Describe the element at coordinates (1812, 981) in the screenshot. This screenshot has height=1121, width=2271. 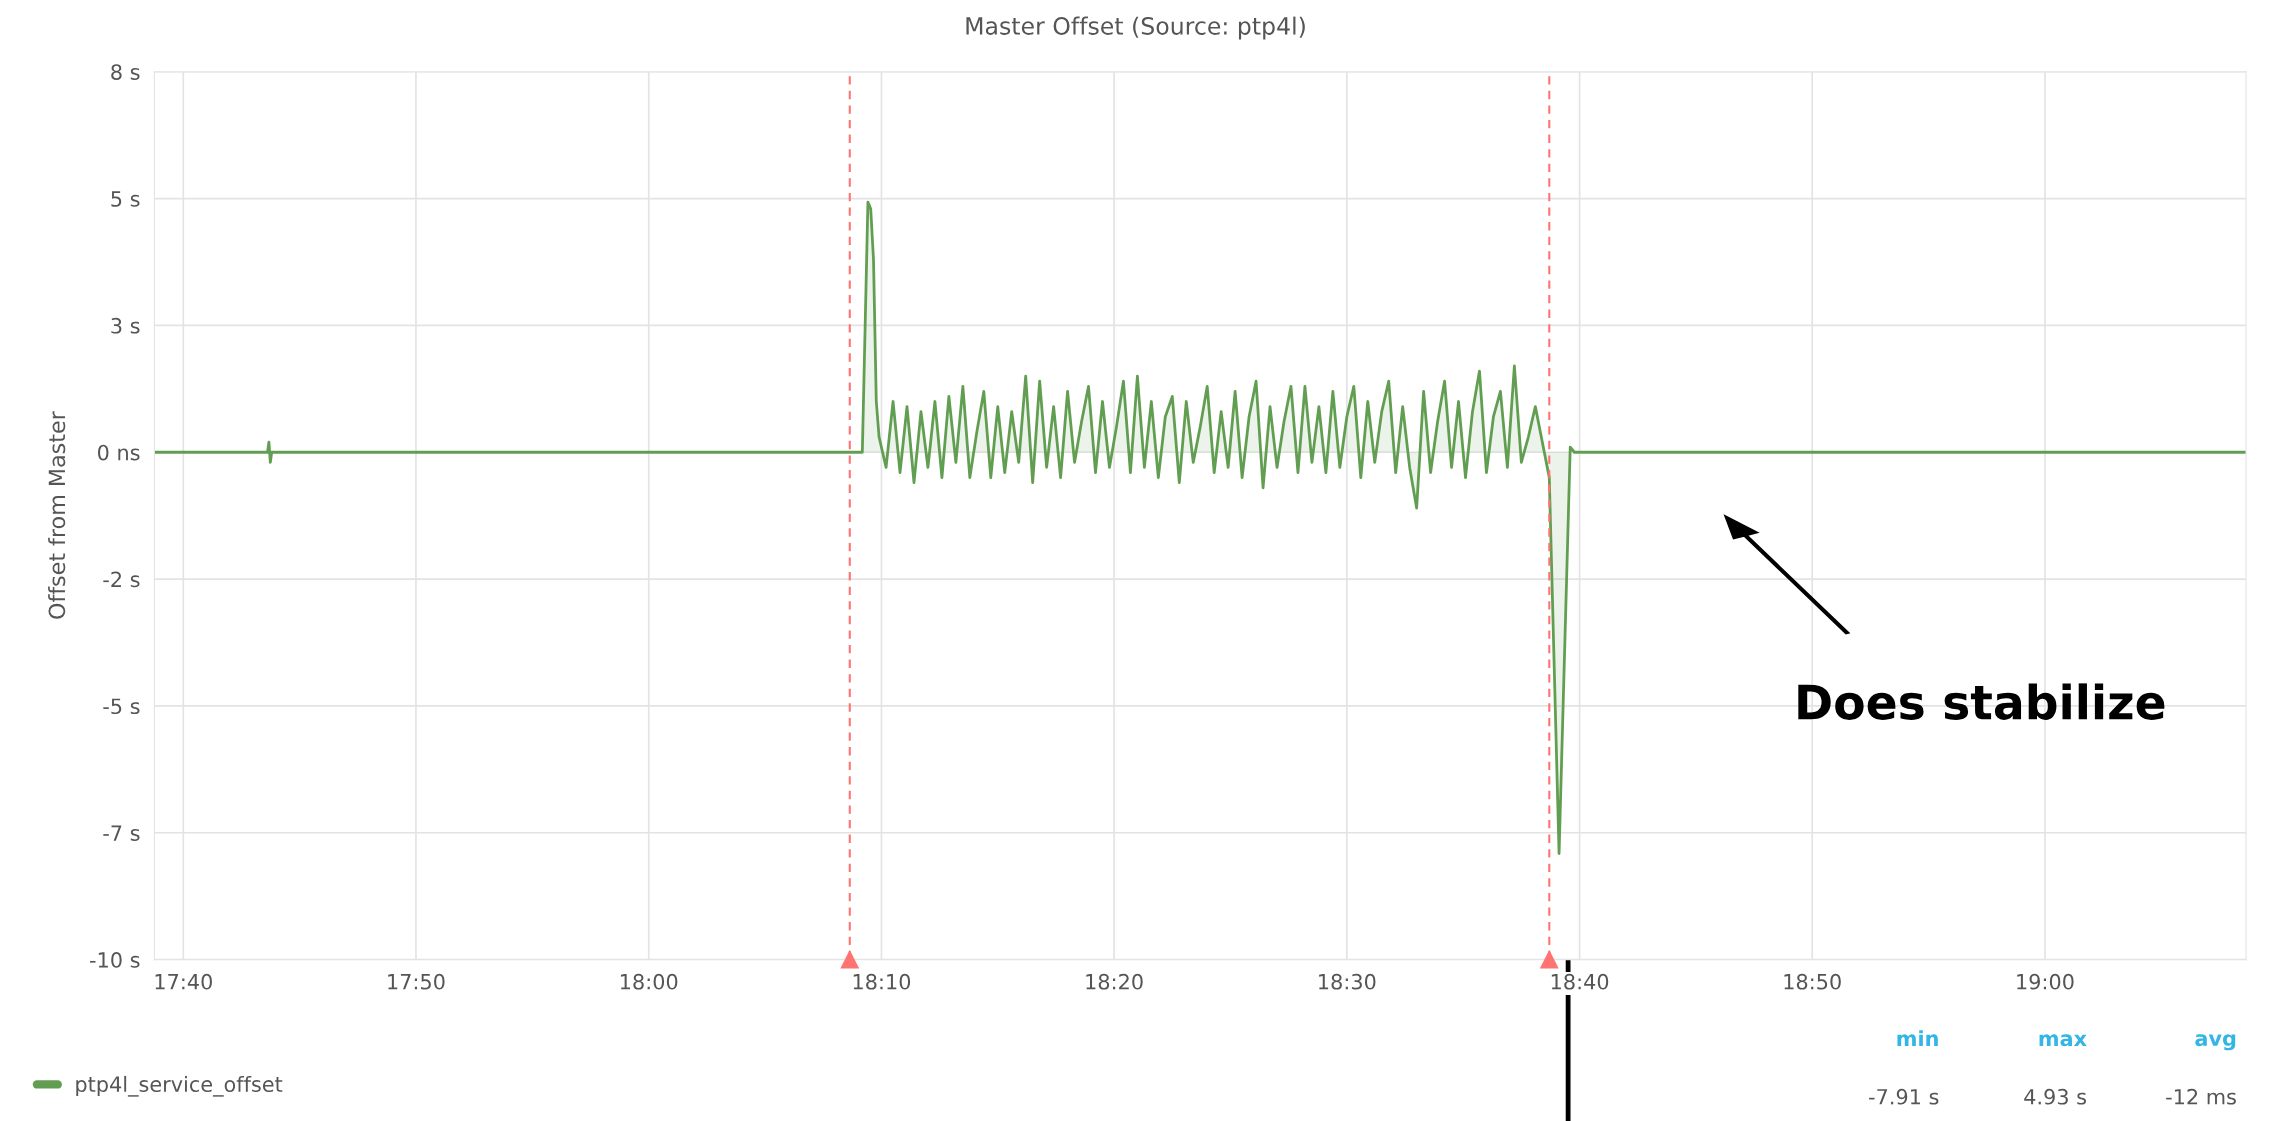
I see `x-tick-label: 18:50` at that location.